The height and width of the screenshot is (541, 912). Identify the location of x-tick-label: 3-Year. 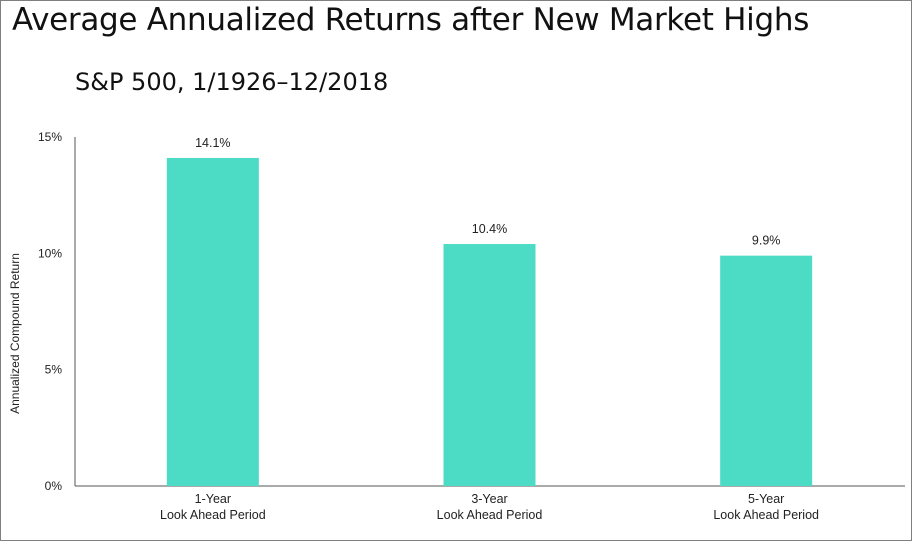
(489, 499).